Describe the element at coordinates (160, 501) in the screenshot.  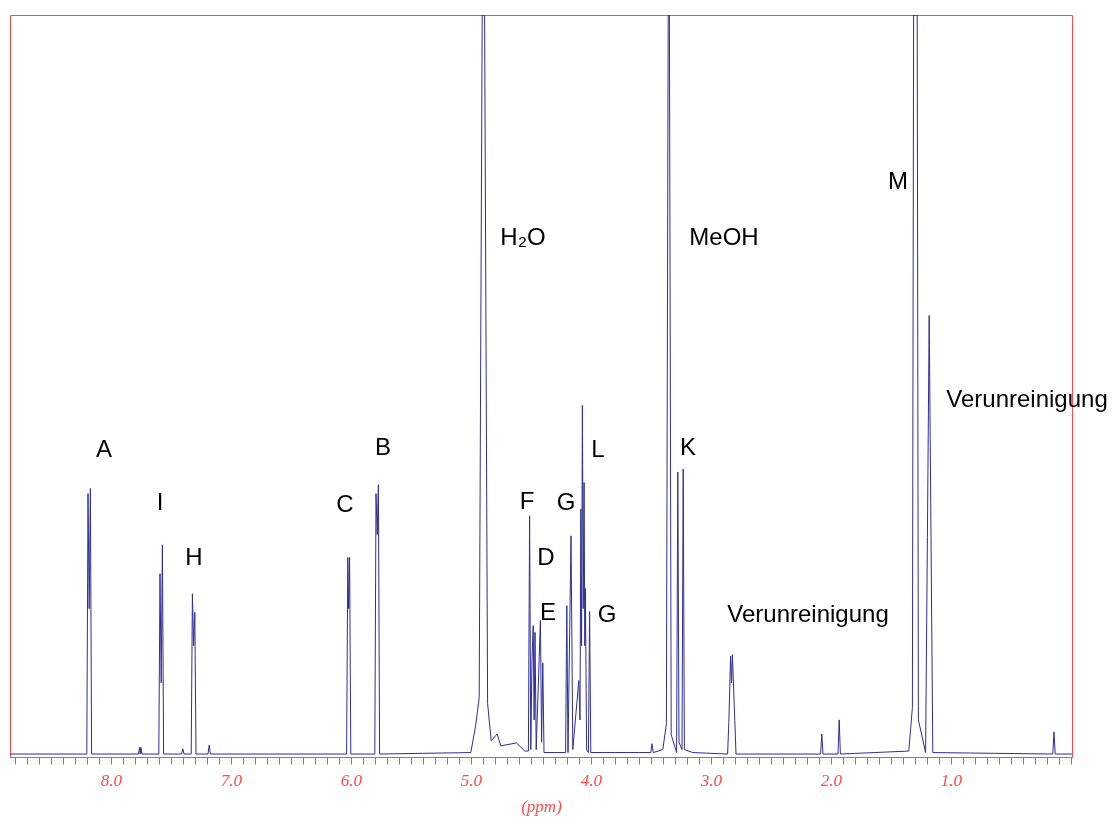
I see `annotation: I` at that location.